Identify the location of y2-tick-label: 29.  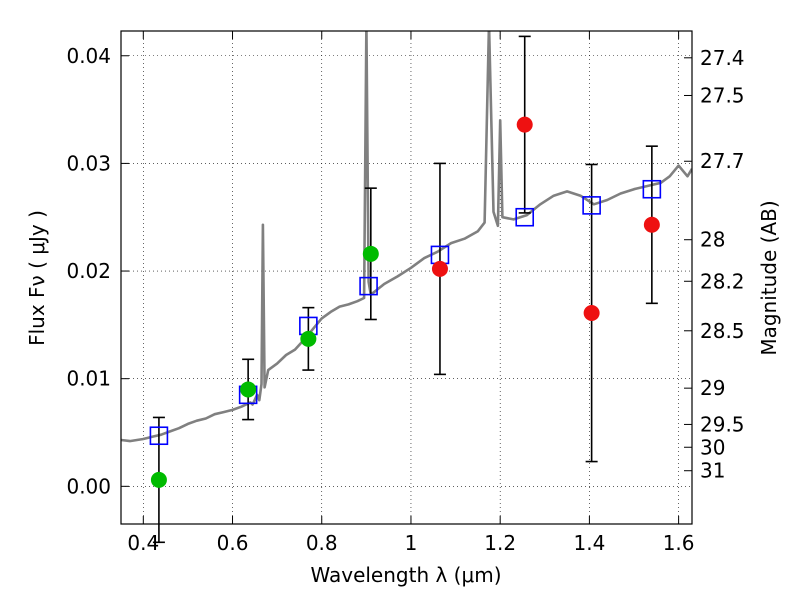
(712, 388).